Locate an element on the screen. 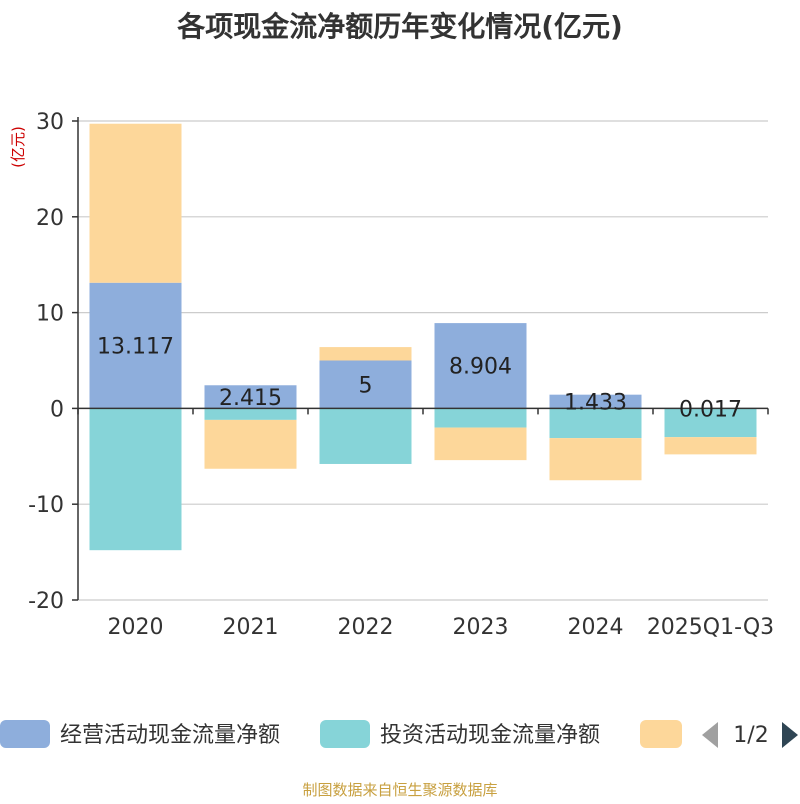  chart-title: 各项现金流净额历年变化情况(亿元) is located at coordinates (399, 26).